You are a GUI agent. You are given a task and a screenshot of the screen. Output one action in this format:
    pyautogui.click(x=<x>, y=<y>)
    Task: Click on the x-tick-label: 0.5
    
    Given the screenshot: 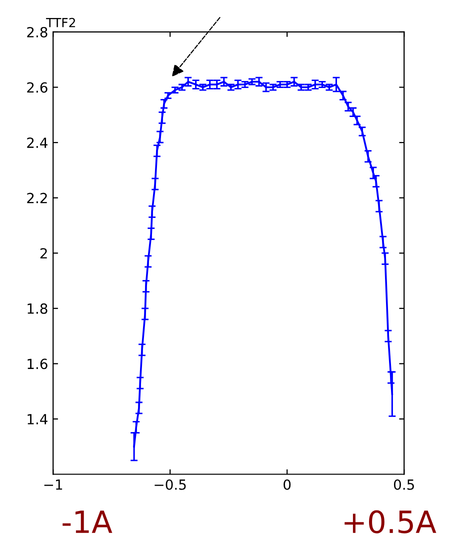 What is the action you would take?
    pyautogui.click(x=404, y=484)
    